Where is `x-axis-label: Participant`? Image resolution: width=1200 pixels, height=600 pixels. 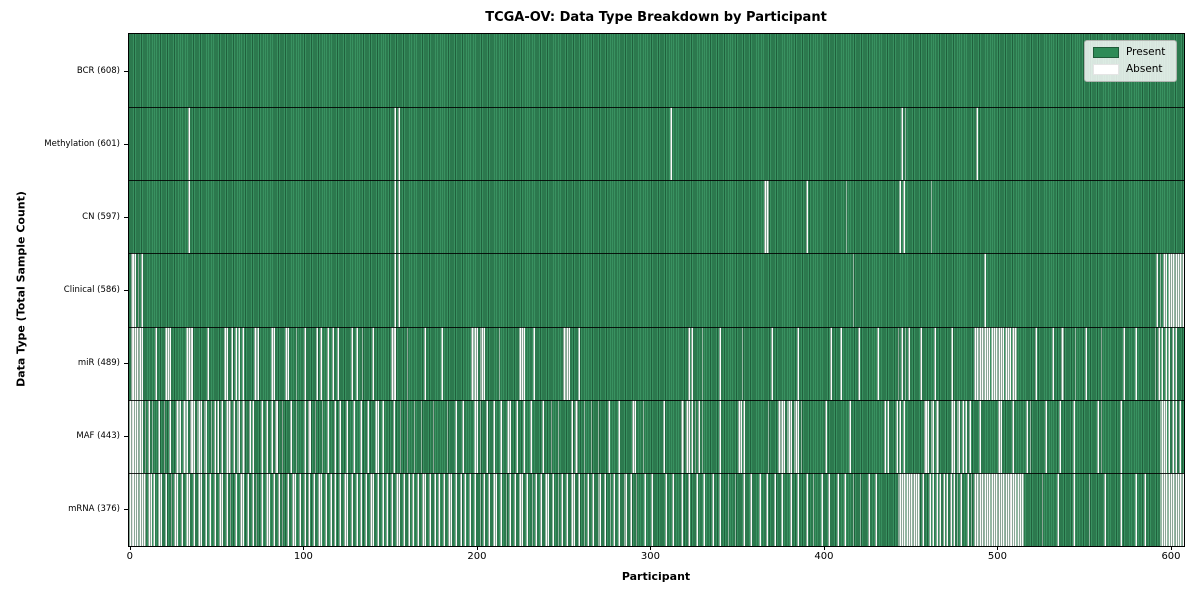
x-axis-label: Participant is located at coordinates (656, 576).